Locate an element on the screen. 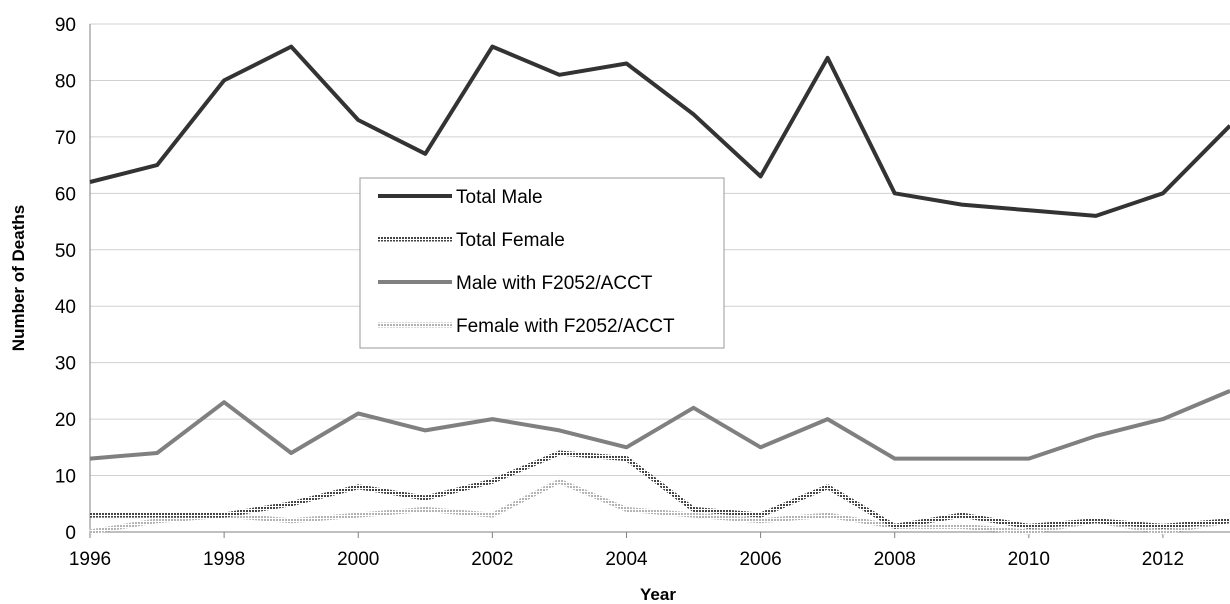  x-tick-label: 1998 is located at coordinates (224, 559).